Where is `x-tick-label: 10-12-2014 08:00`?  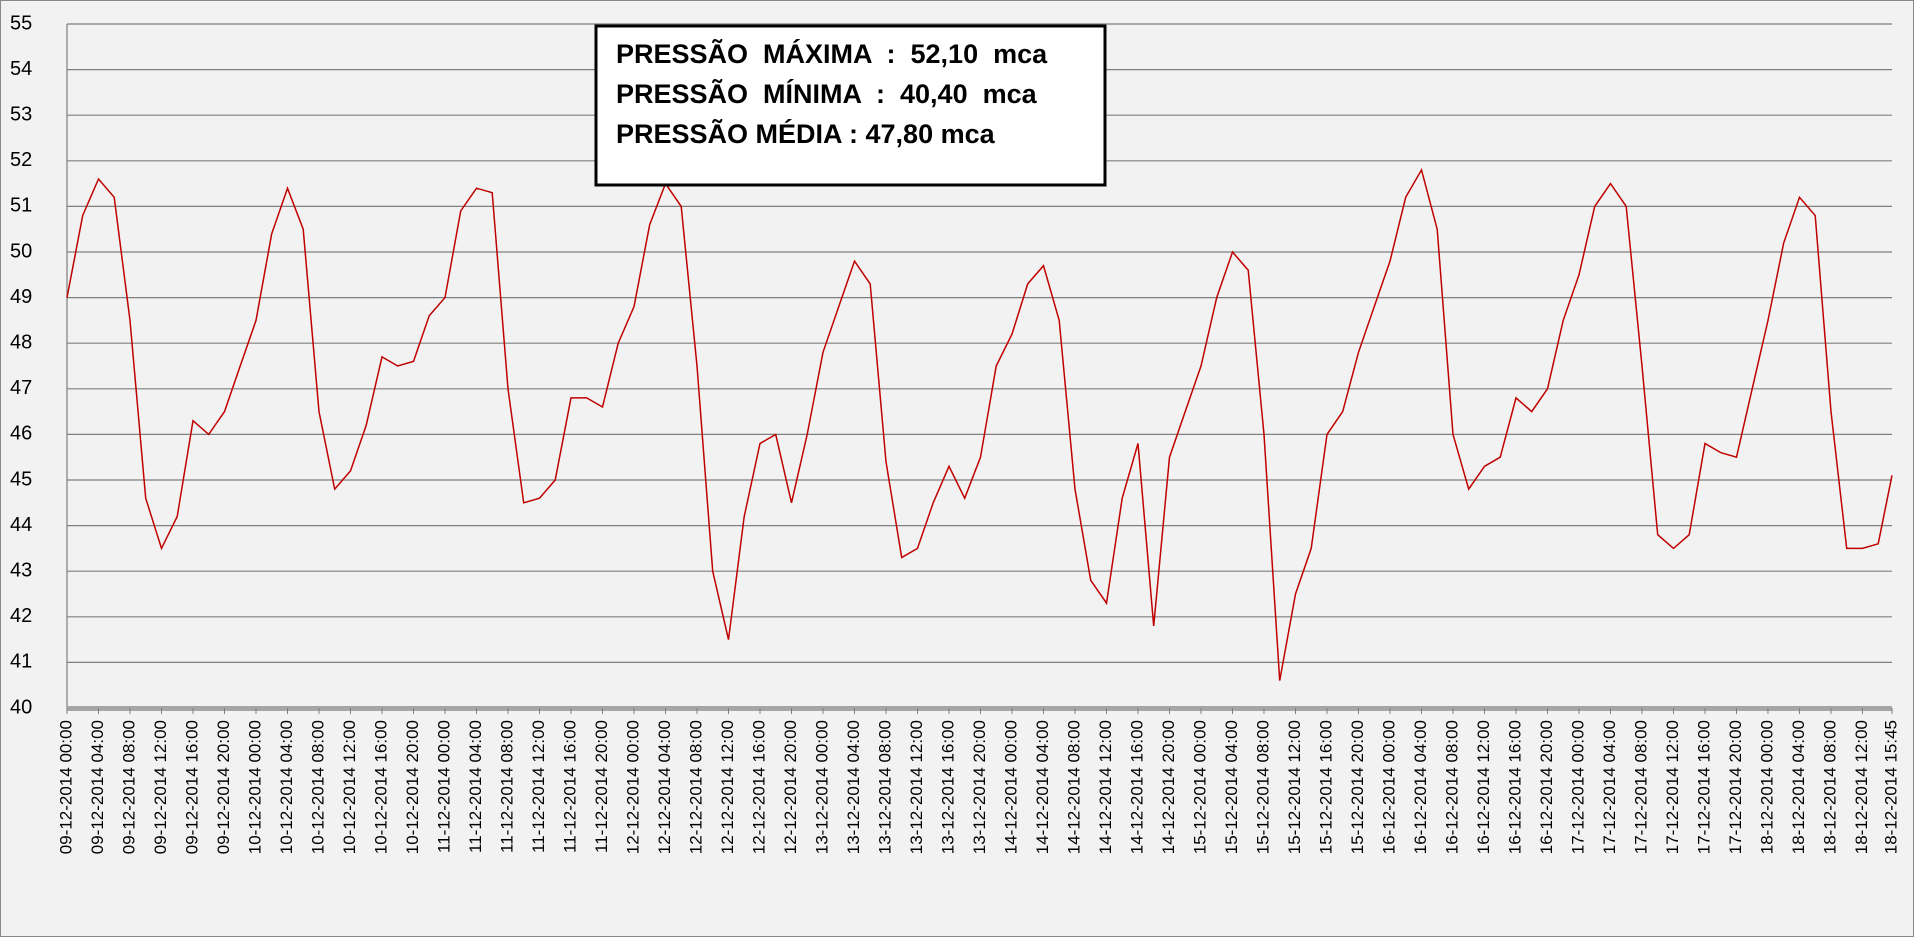
x-tick-label: 10-12-2014 08:00 is located at coordinates (317, 787).